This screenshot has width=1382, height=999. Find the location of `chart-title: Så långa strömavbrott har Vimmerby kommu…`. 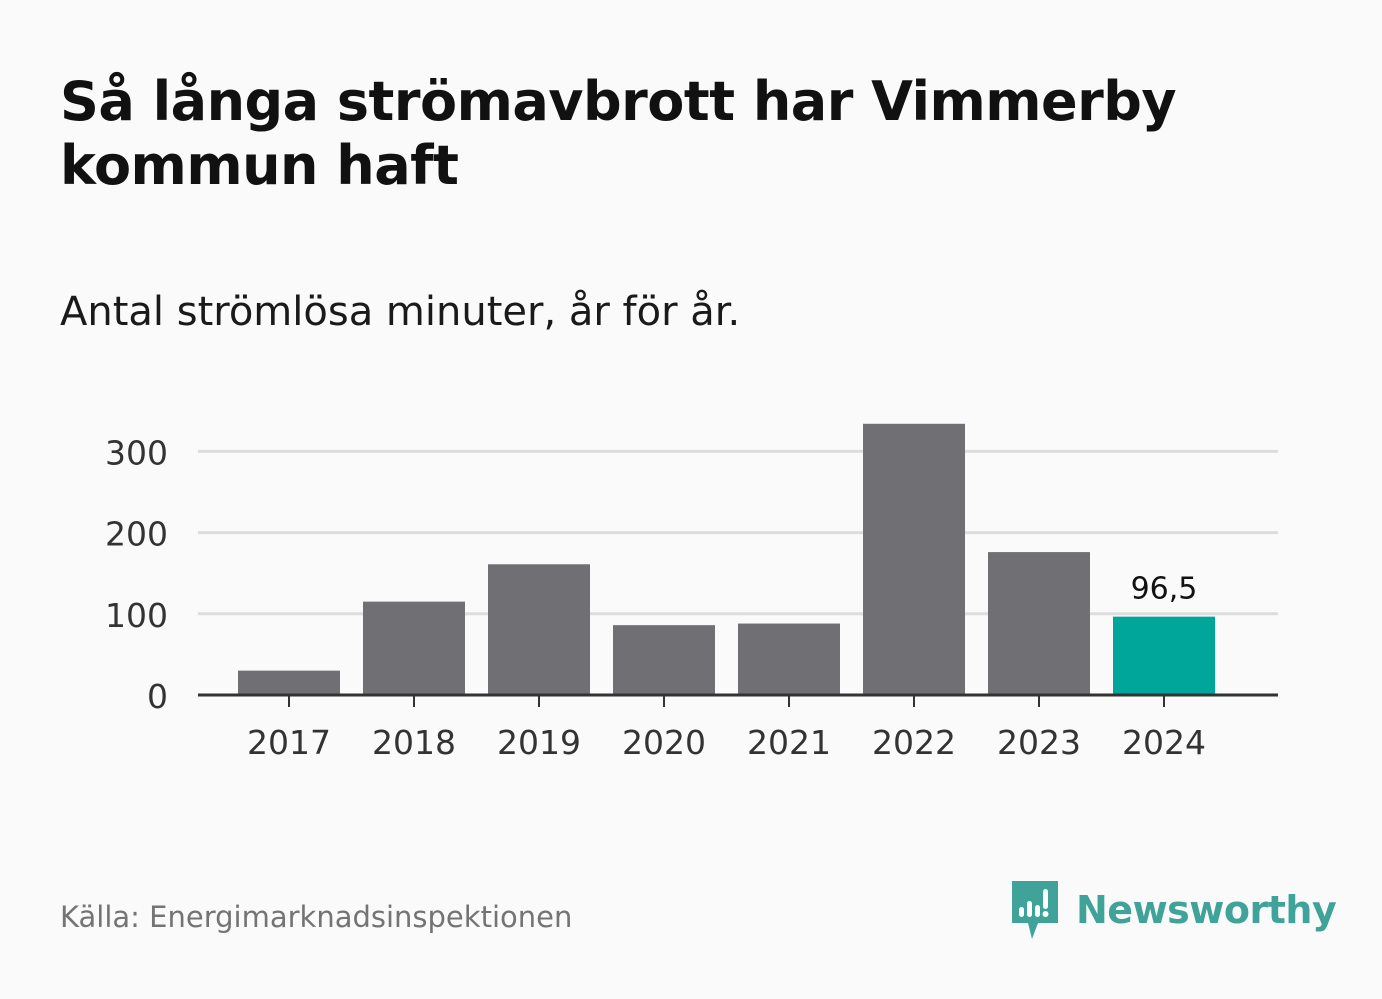

chart-title: Så långa strömavbrott har Vimmerby kommu… is located at coordinates (618, 133).